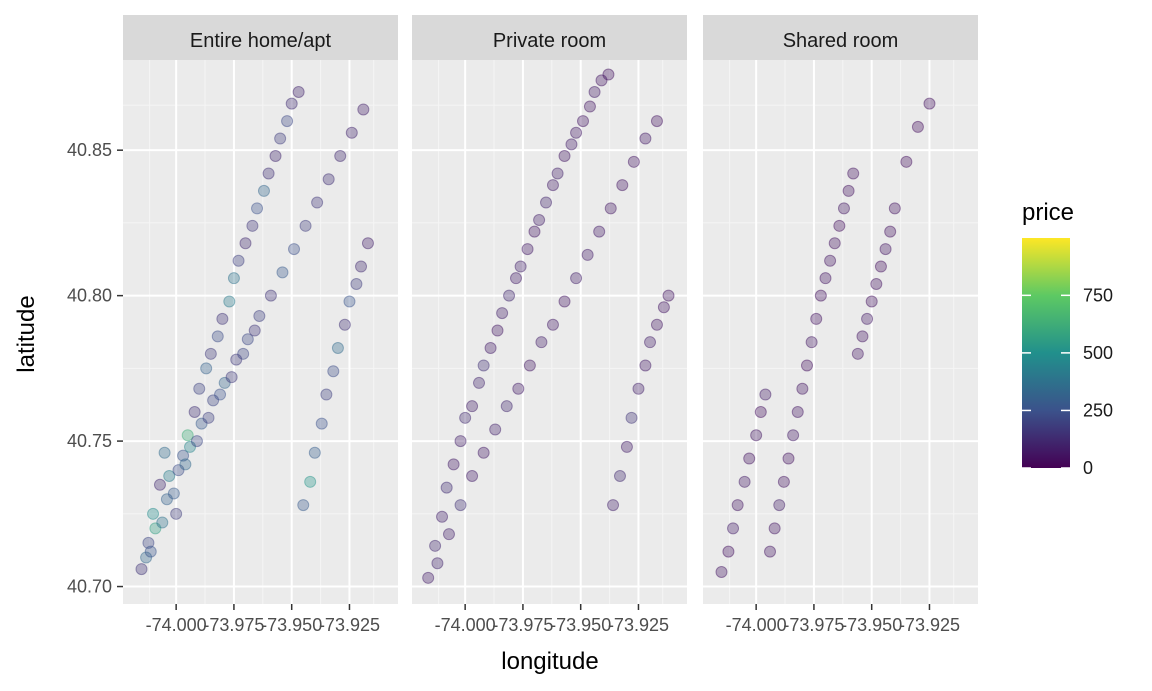  What do you see at coordinates (1098, 295) in the screenshot?
I see `legend-tick-label: 750` at bounding box center [1098, 295].